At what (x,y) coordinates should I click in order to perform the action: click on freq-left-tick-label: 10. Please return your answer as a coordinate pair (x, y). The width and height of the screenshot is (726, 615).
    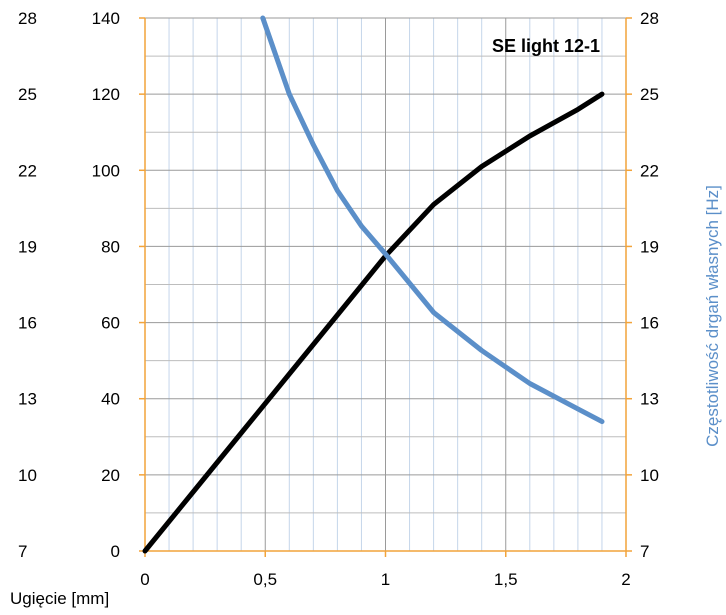
    Looking at the image, I should click on (27, 475).